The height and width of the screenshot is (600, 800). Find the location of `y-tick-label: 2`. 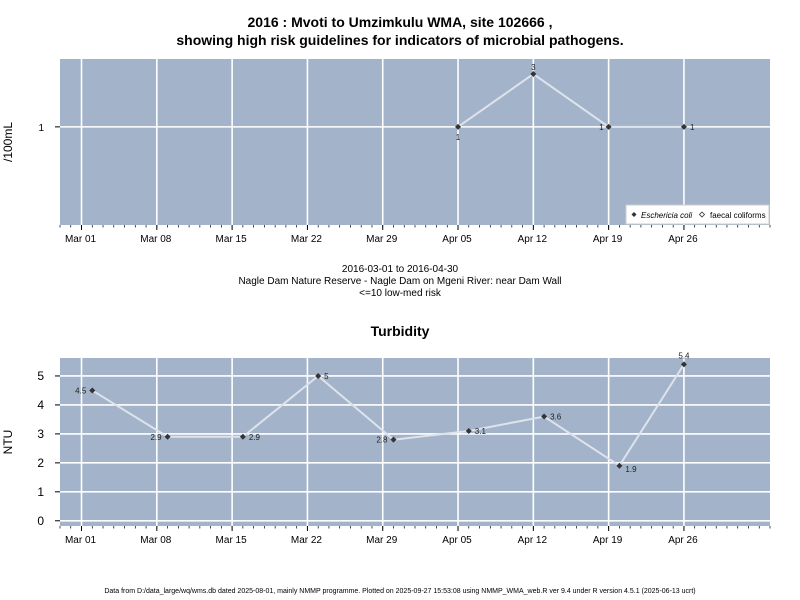

y-tick-label: 2 is located at coordinates (40, 463).